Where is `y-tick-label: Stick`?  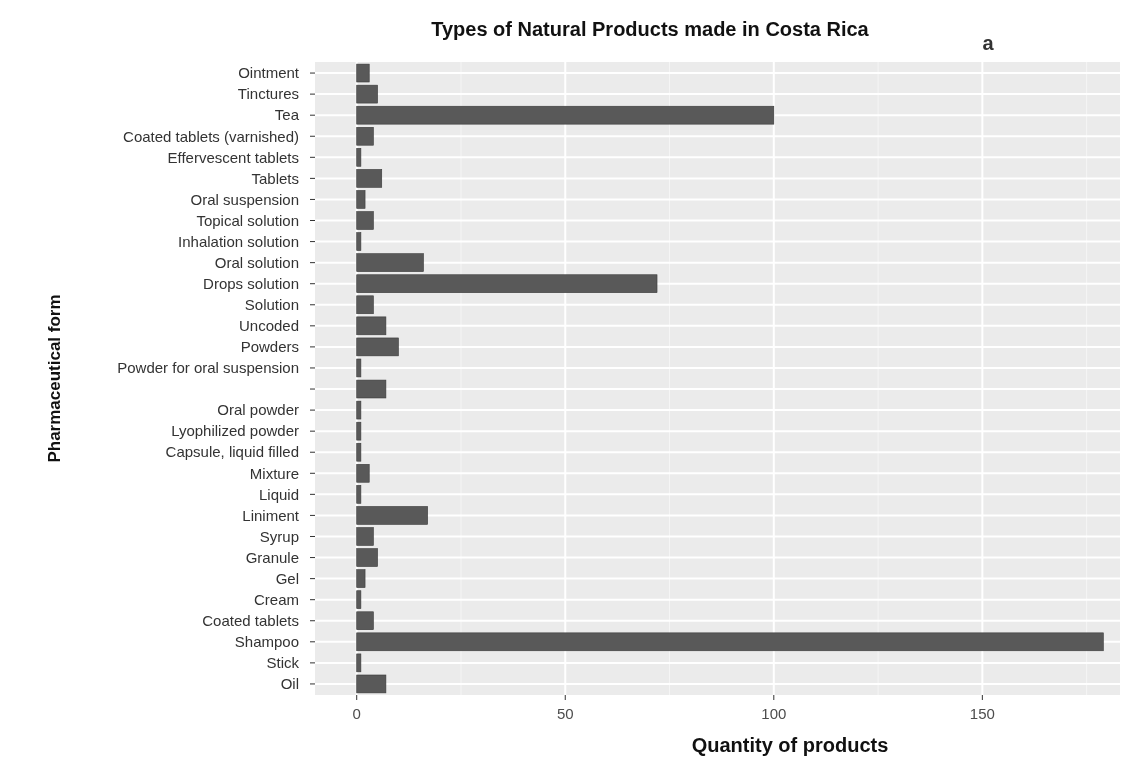
y-tick-label: Stick is located at coordinates (283, 663).